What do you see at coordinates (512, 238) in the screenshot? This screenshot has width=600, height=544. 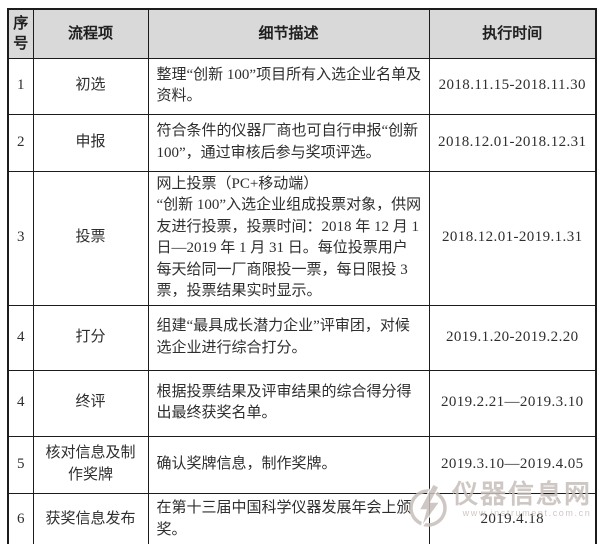 I see `cell-time: 2018.12.01-2019.1.31` at bounding box center [512, 238].